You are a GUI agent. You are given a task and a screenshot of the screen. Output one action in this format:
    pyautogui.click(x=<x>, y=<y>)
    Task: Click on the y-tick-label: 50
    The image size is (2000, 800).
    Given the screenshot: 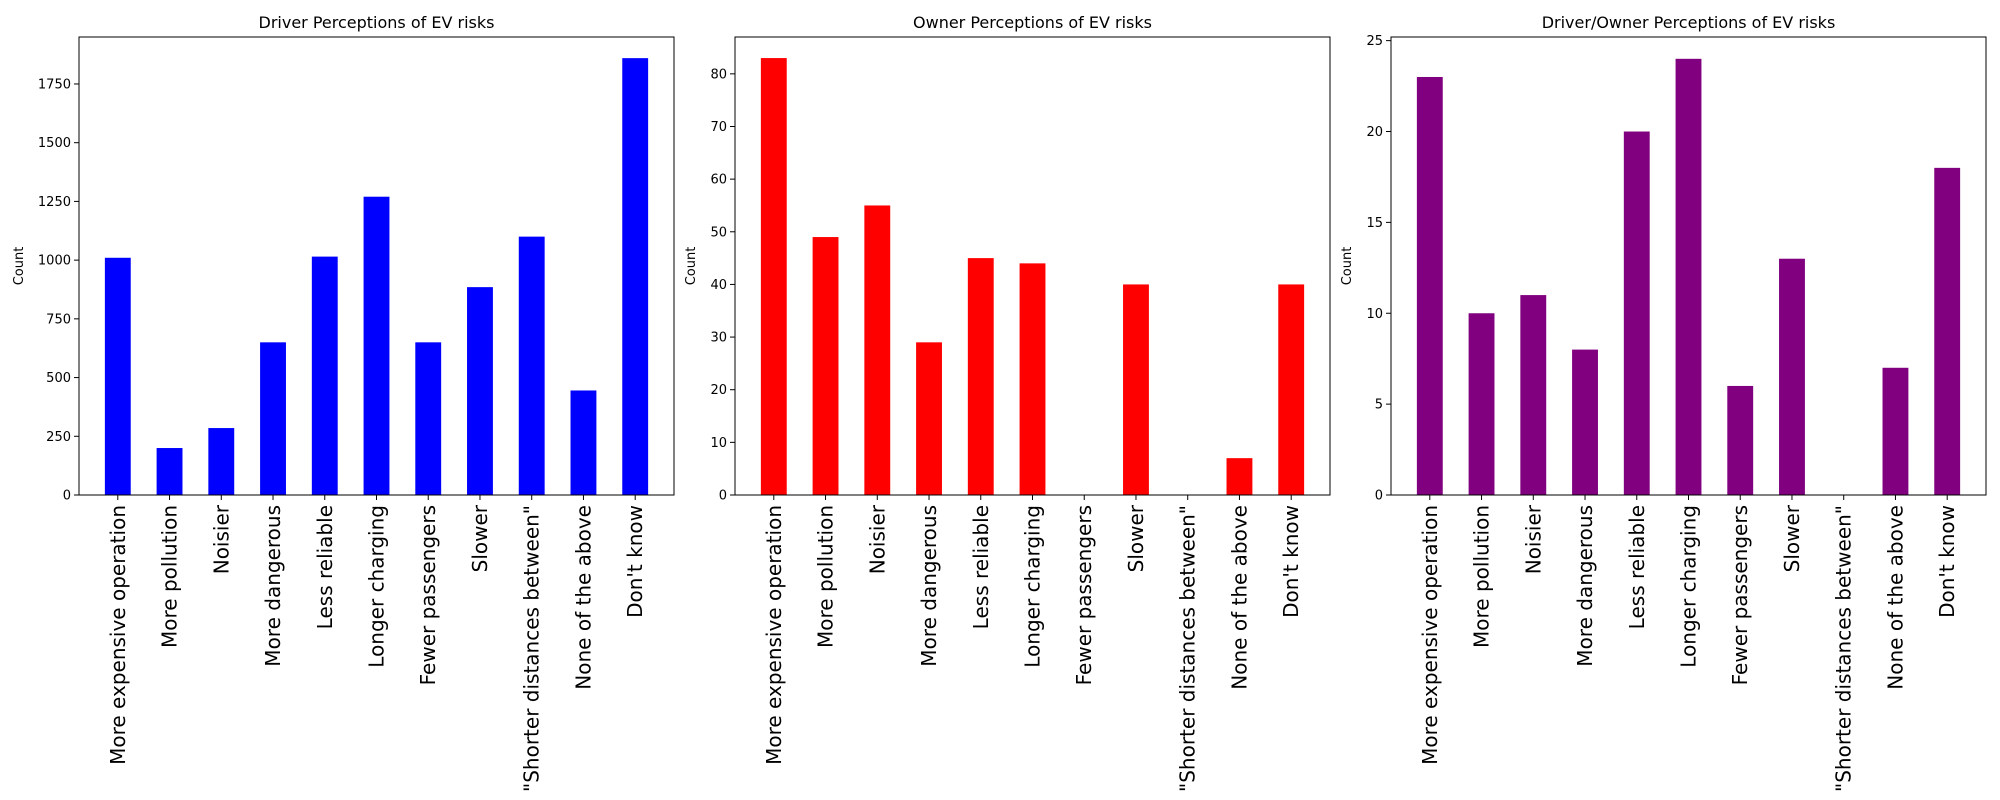 What is the action you would take?
    pyautogui.click(x=718, y=232)
    